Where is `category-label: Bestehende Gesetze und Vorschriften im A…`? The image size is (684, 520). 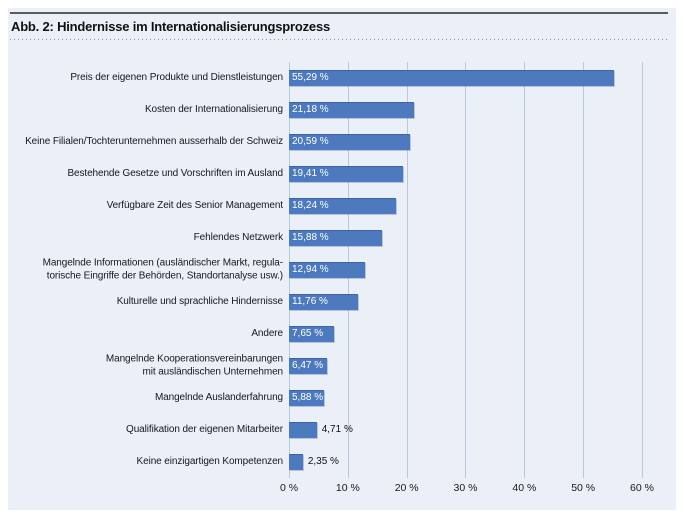 category-label: Bestehende Gesetze und Vorschriften im A… is located at coordinates (175, 173).